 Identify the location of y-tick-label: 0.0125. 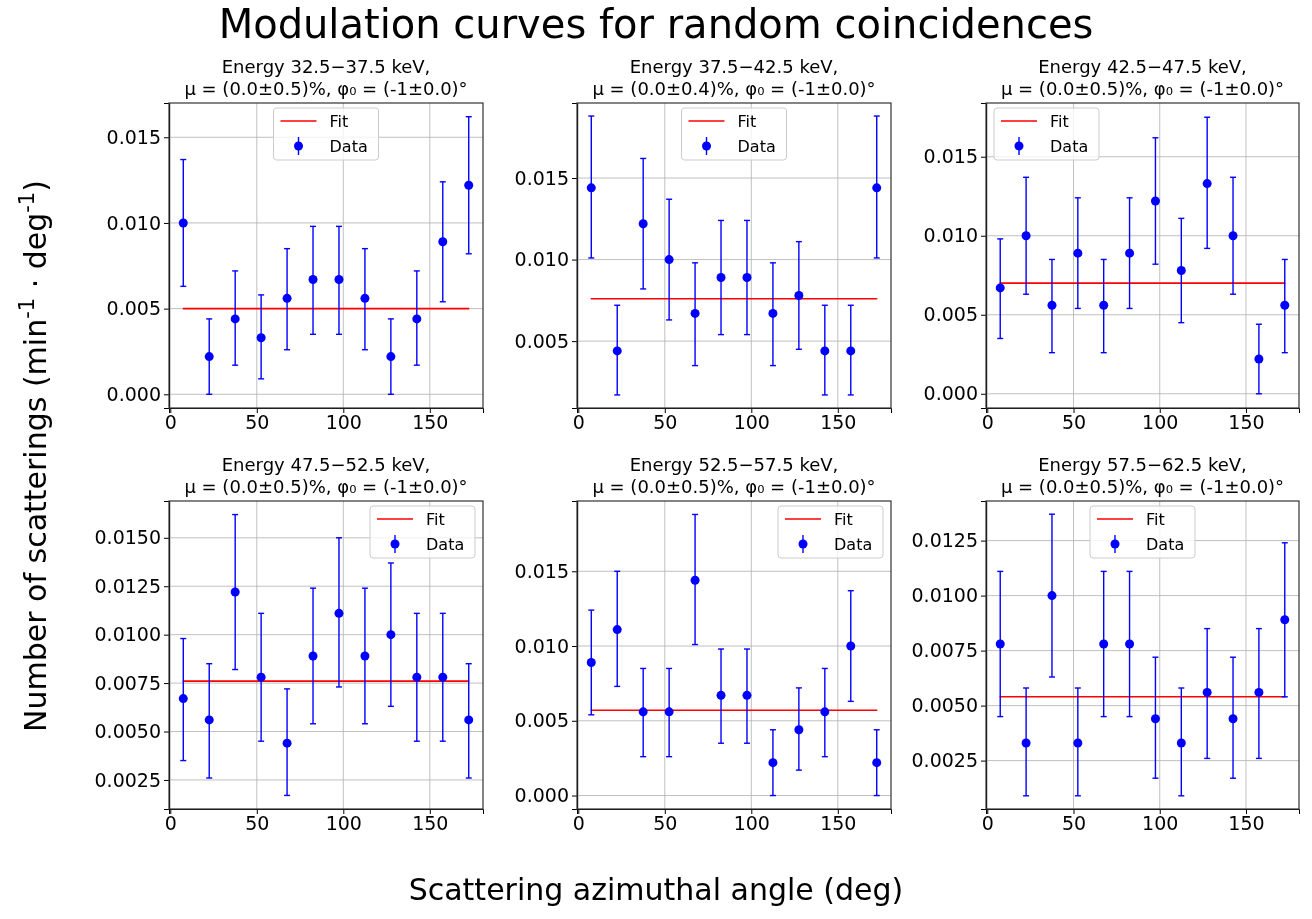
(127, 585).